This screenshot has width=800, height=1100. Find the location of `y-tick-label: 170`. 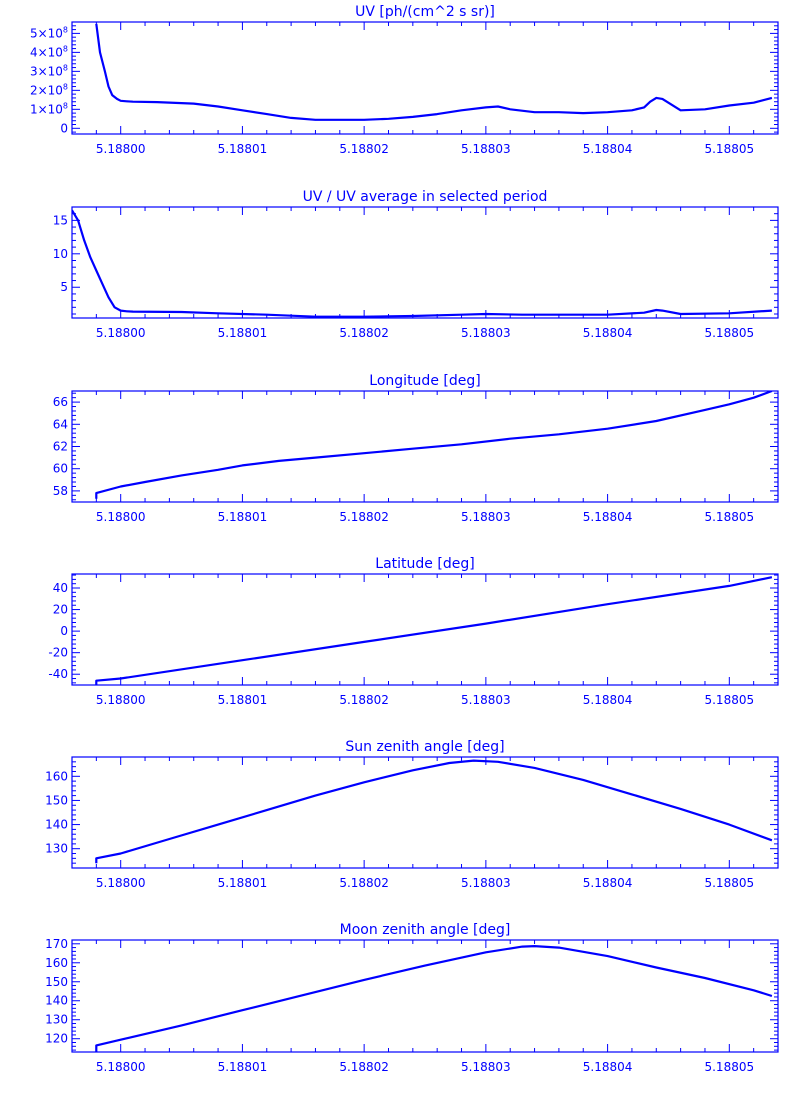

y-tick-label: 170 is located at coordinates (56, 944).